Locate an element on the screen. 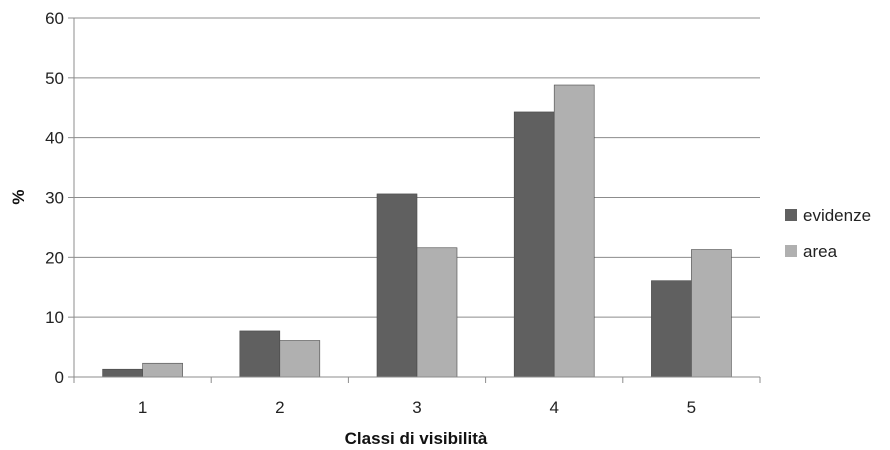  x-tick-labels: 1 2 3 4 5 is located at coordinates (417, 407).